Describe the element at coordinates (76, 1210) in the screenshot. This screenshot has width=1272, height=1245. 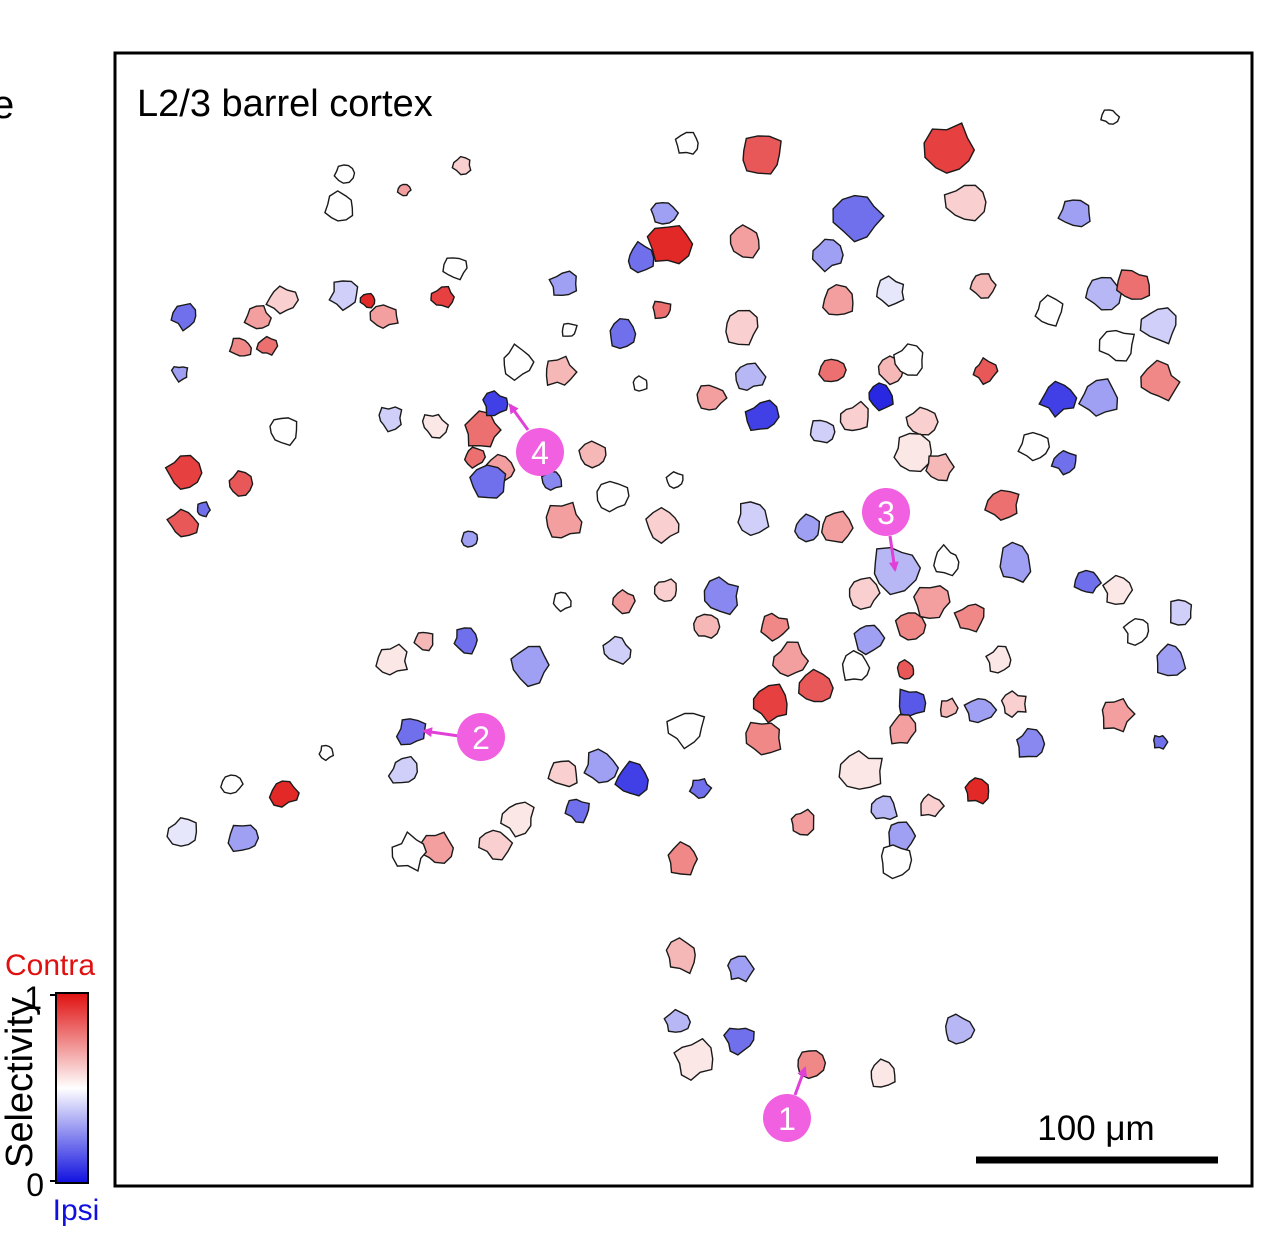
I see `colorbar-bottom-label: Ipsi` at that location.